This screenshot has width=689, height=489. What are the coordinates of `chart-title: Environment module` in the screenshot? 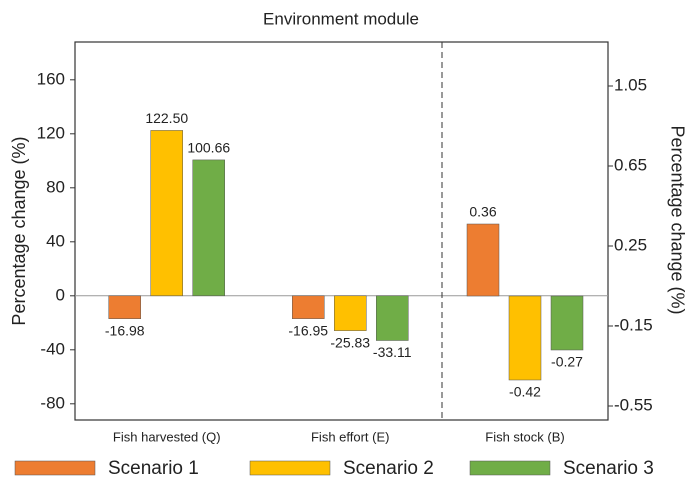 It's located at (341, 18).